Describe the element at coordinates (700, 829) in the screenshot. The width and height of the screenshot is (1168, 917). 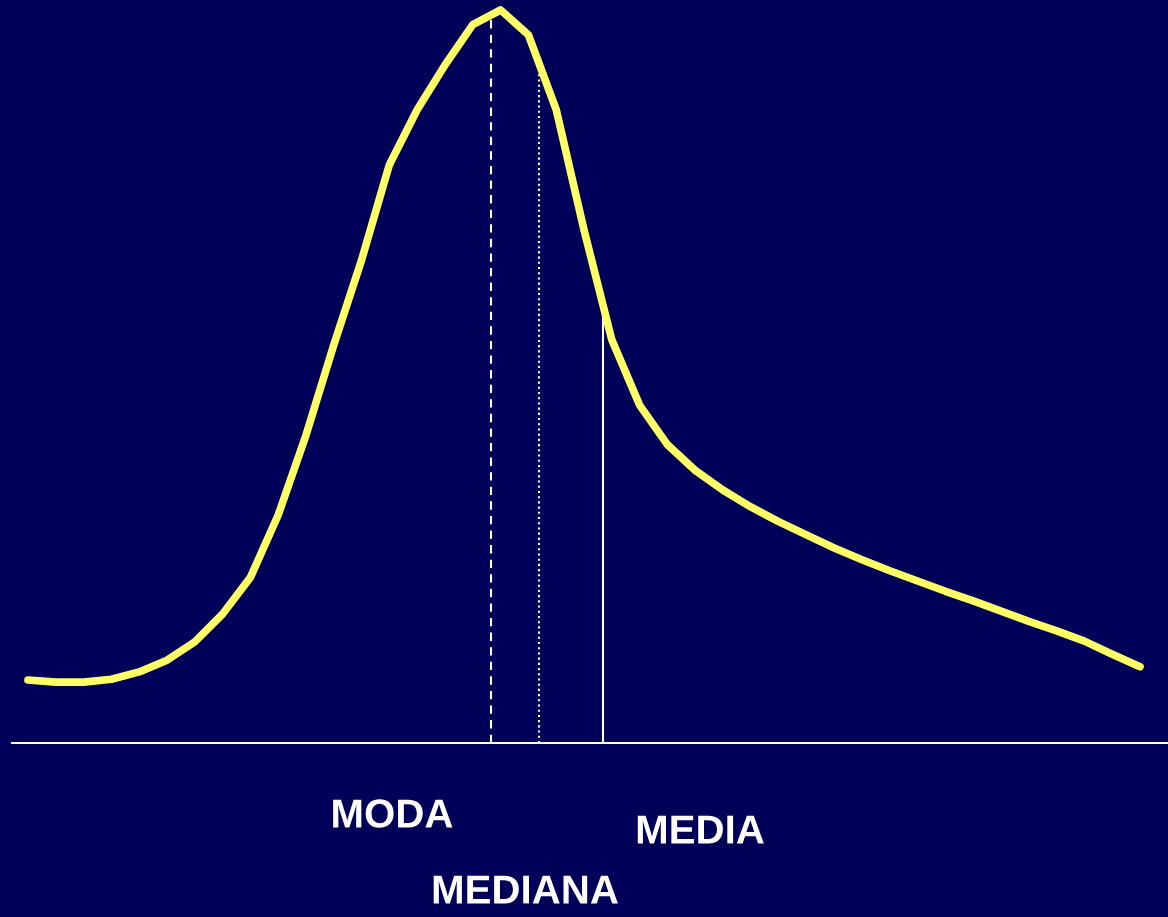
I see `text: MEDIA` at that location.